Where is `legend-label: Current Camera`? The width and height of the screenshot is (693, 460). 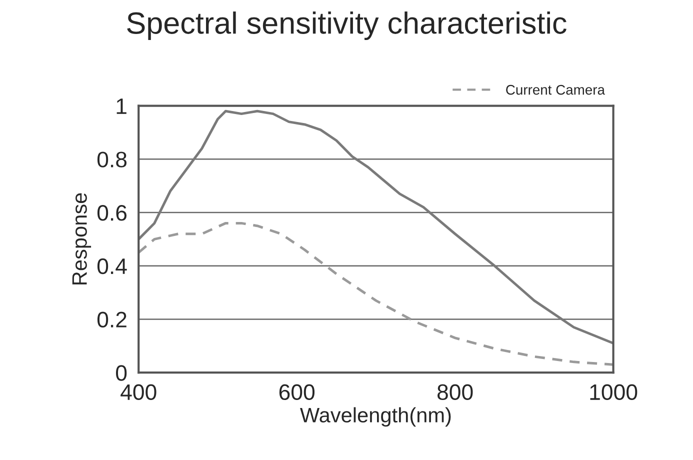
legend-label: Current Camera is located at coordinates (555, 89).